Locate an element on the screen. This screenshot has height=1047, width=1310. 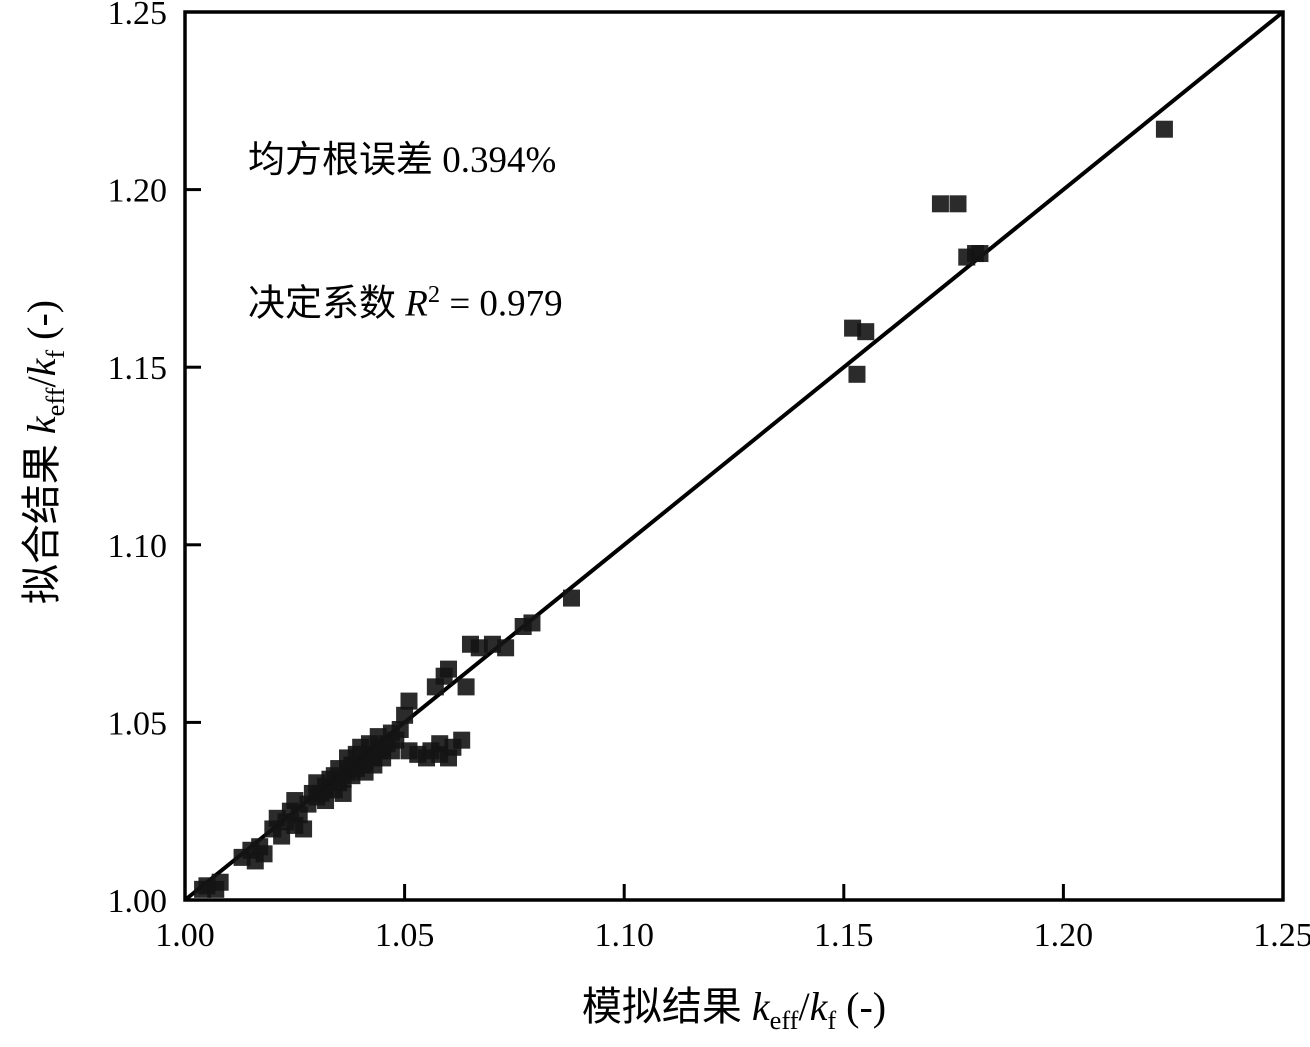
x-title-sub2: f is located at coordinates (832, 1020).